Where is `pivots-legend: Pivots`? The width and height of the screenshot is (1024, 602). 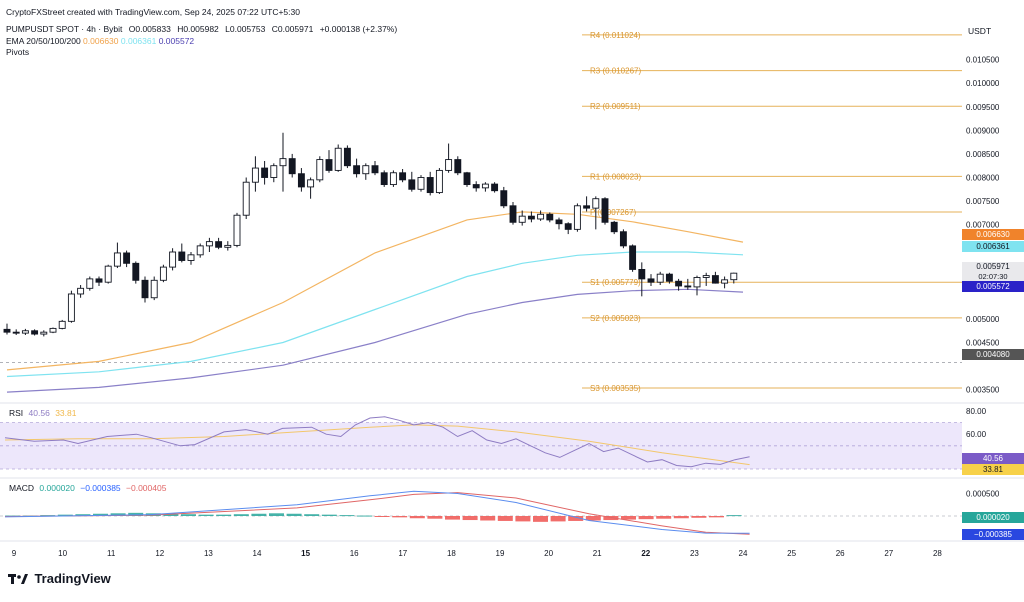
pivots-legend: Pivots is located at coordinates (18, 52).